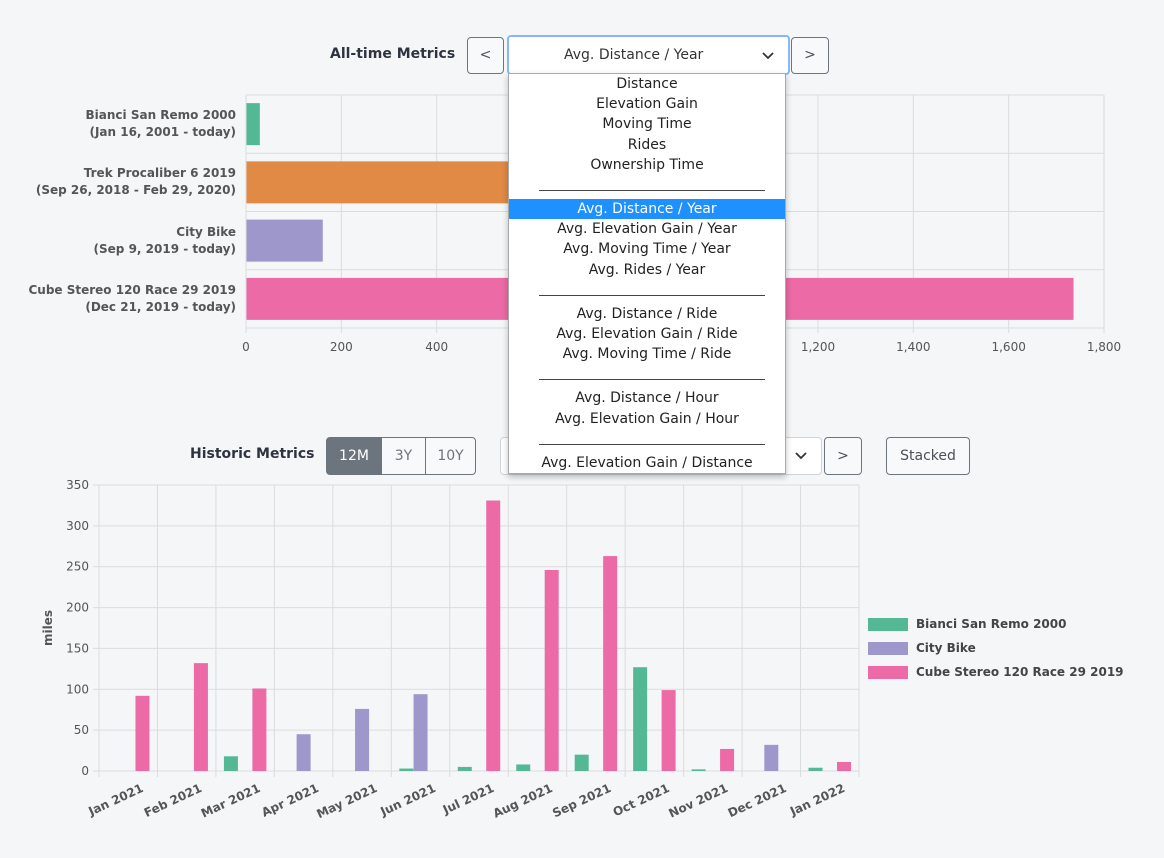 The height and width of the screenshot is (858, 1164). What do you see at coordinates (77, 485) in the screenshot?
I see `y-tick-label: 350` at bounding box center [77, 485].